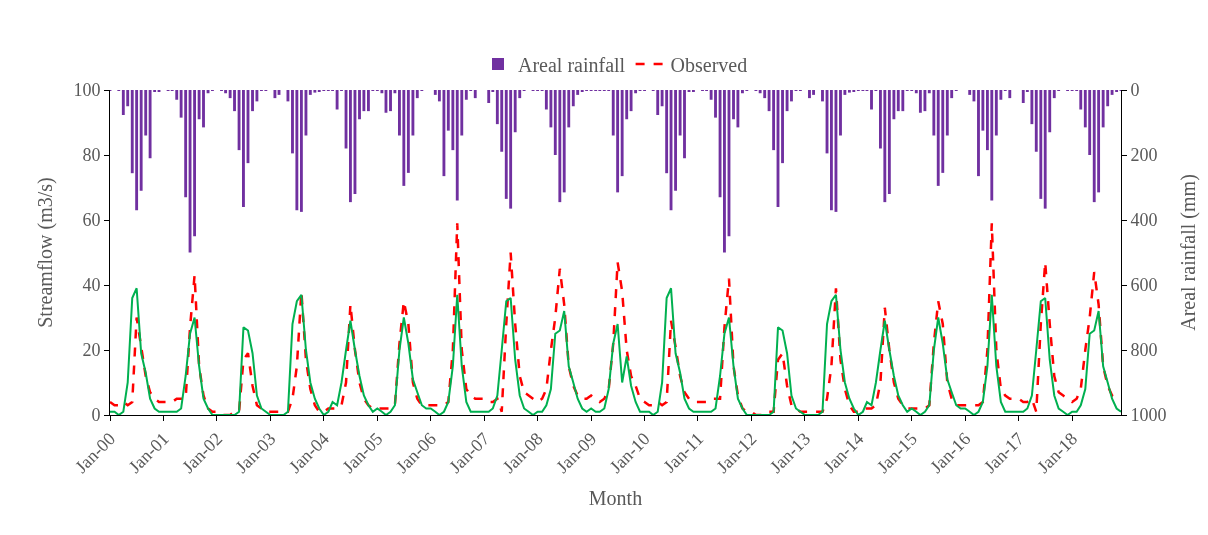 This screenshot has width=1208, height=535. Describe the element at coordinates (45, 252) in the screenshot. I see `y-axis-title: Streamflow (m3/s)` at that location.